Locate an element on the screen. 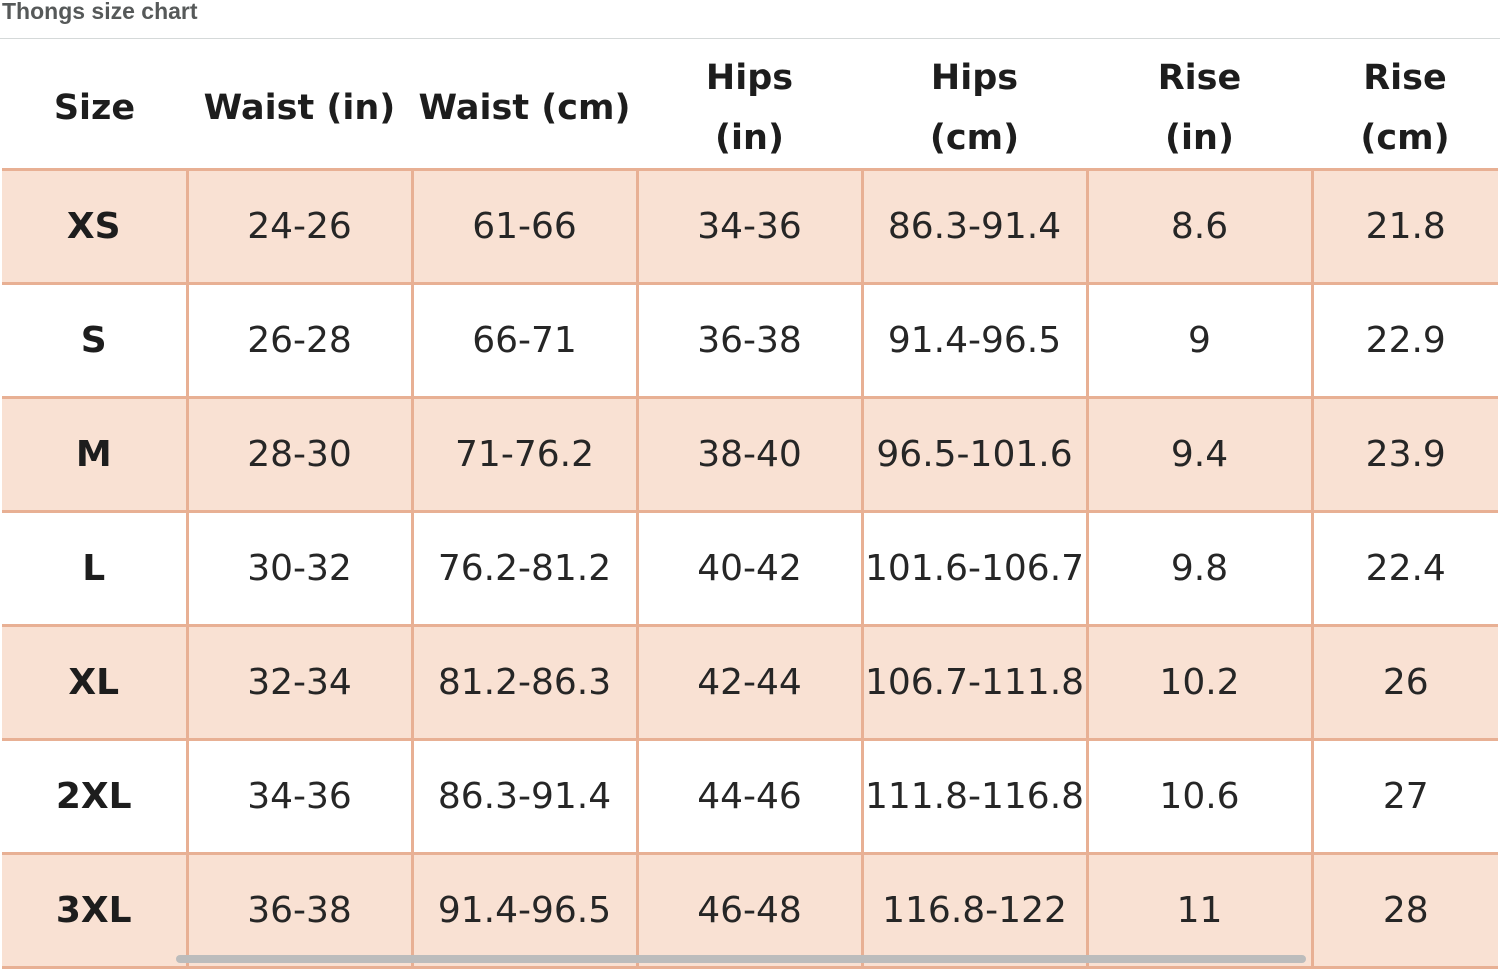 The width and height of the screenshot is (1500, 969). table-cell: 9 is located at coordinates (1199, 341).